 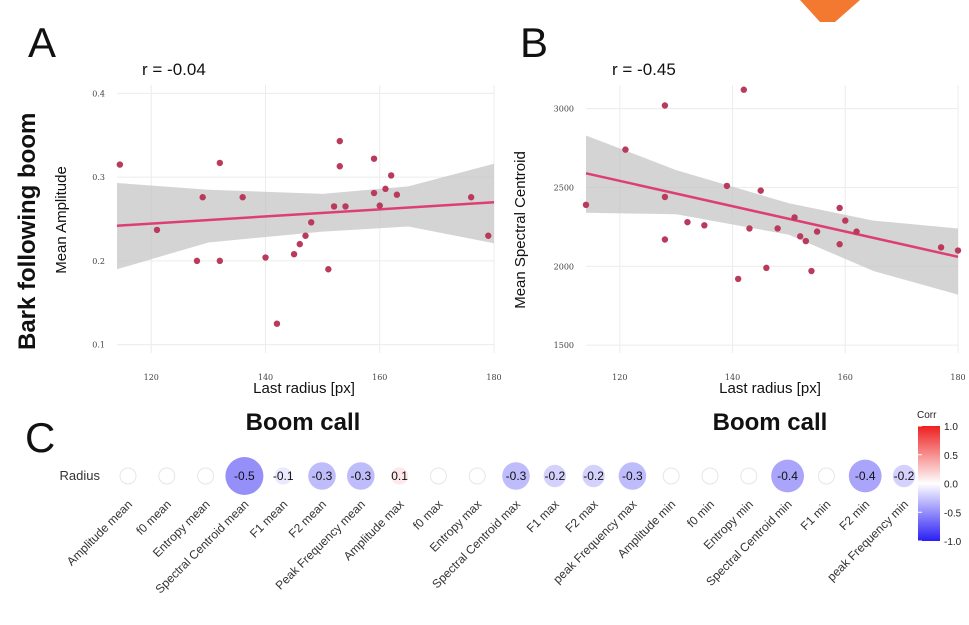 What do you see at coordinates (27, 231) in the screenshot?
I see `side-title: Bark following boom` at bounding box center [27, 231].